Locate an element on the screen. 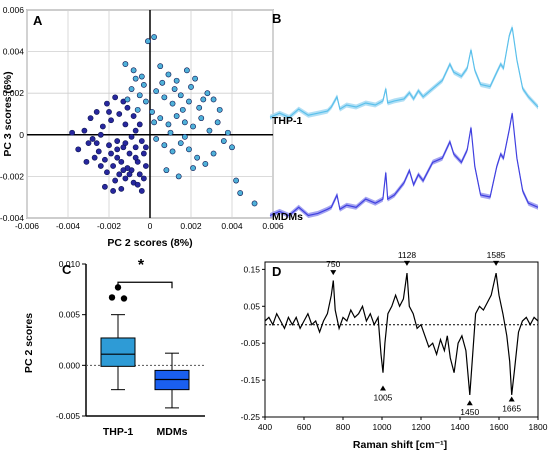 The width and height of the screenshot is (550, 462). scatter-x-label: PC 2 scores (8%) is located at coordinates (149, 243).